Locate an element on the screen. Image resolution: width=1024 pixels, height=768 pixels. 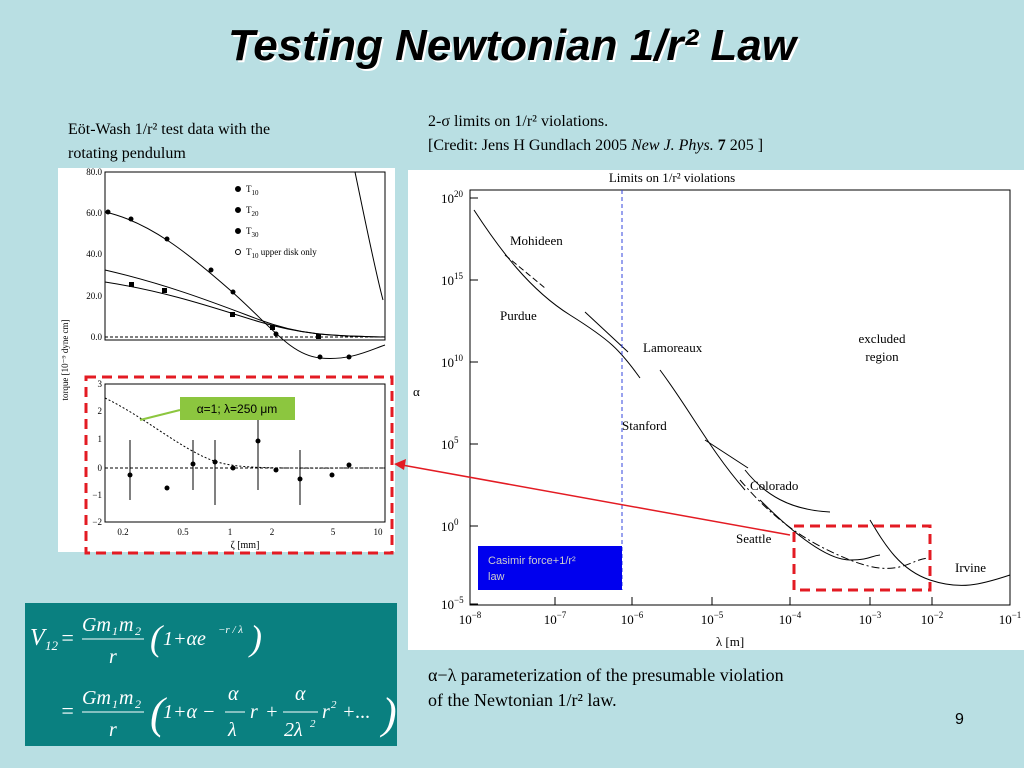
tick-label: 10⁻² is located at coordinates (932, 618).